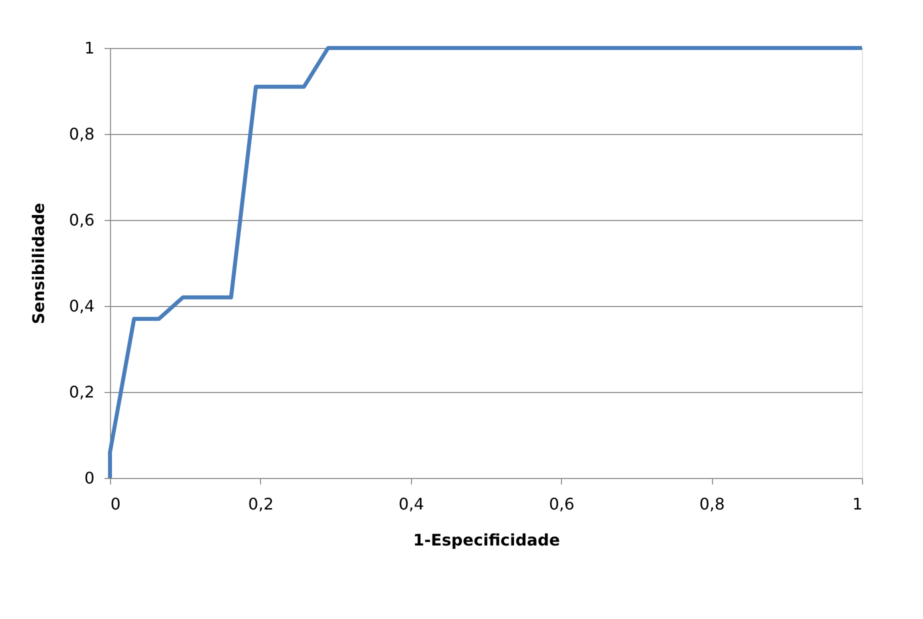 The width and height of the screenshot is (923, 619). I want to click on x-tick-label: 0,2, so click(261, 504).